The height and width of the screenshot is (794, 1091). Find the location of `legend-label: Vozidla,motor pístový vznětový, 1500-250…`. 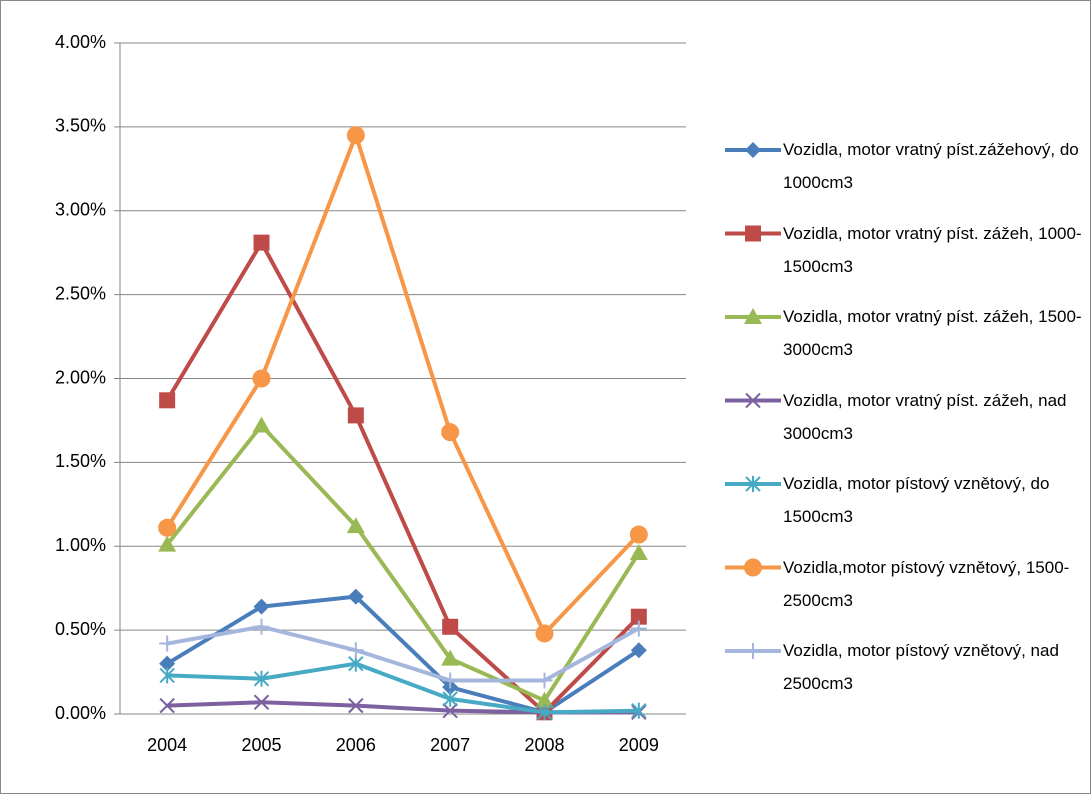

legend-label: Vozidla,motor pístový vznětový, 1500-250… is located at coordinates (926, 583).